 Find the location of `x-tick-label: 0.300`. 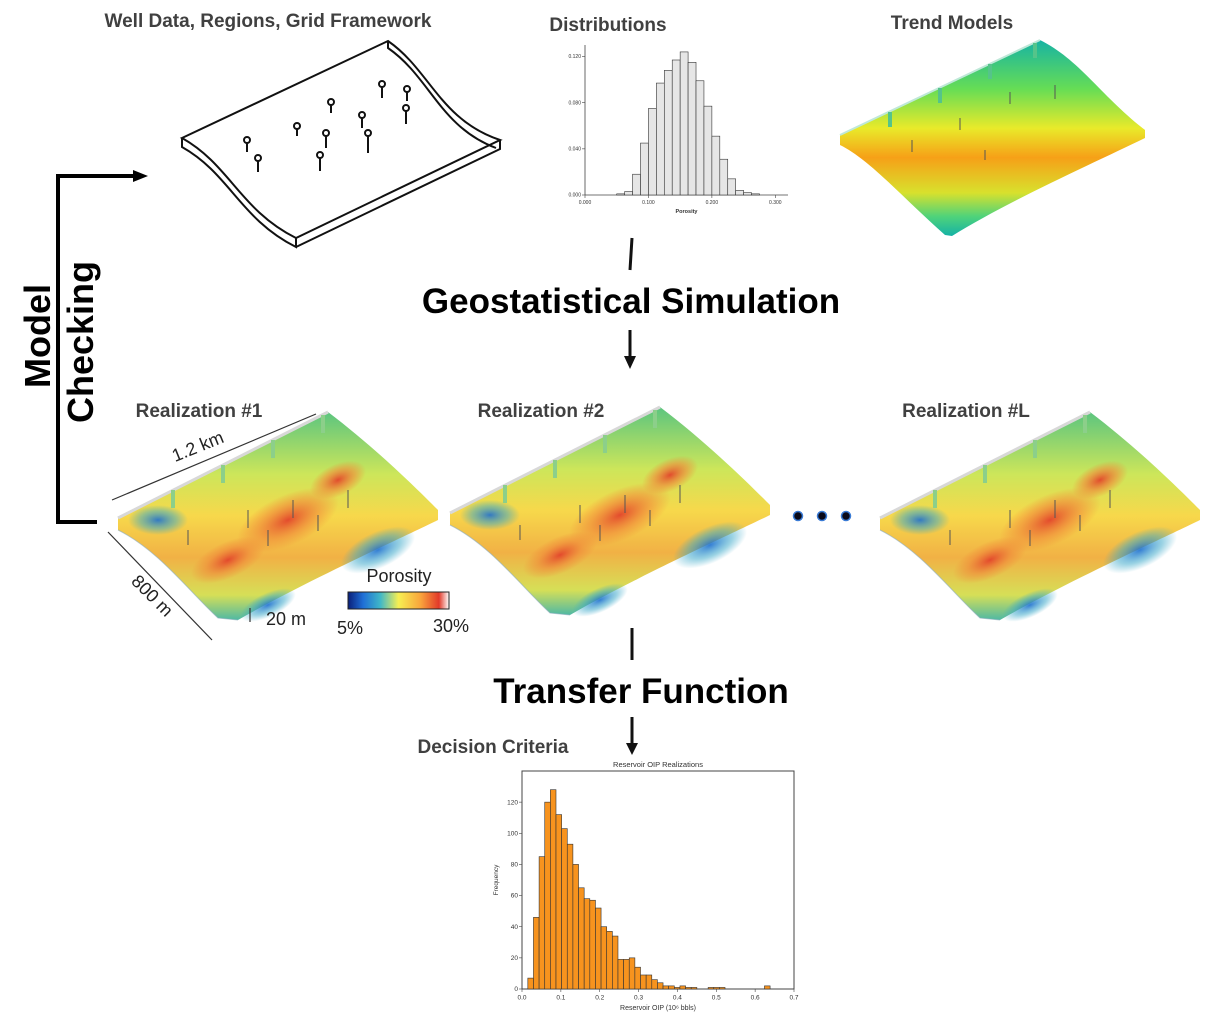

x-tick-label: 0.300 is located at coordinates (775, 203).